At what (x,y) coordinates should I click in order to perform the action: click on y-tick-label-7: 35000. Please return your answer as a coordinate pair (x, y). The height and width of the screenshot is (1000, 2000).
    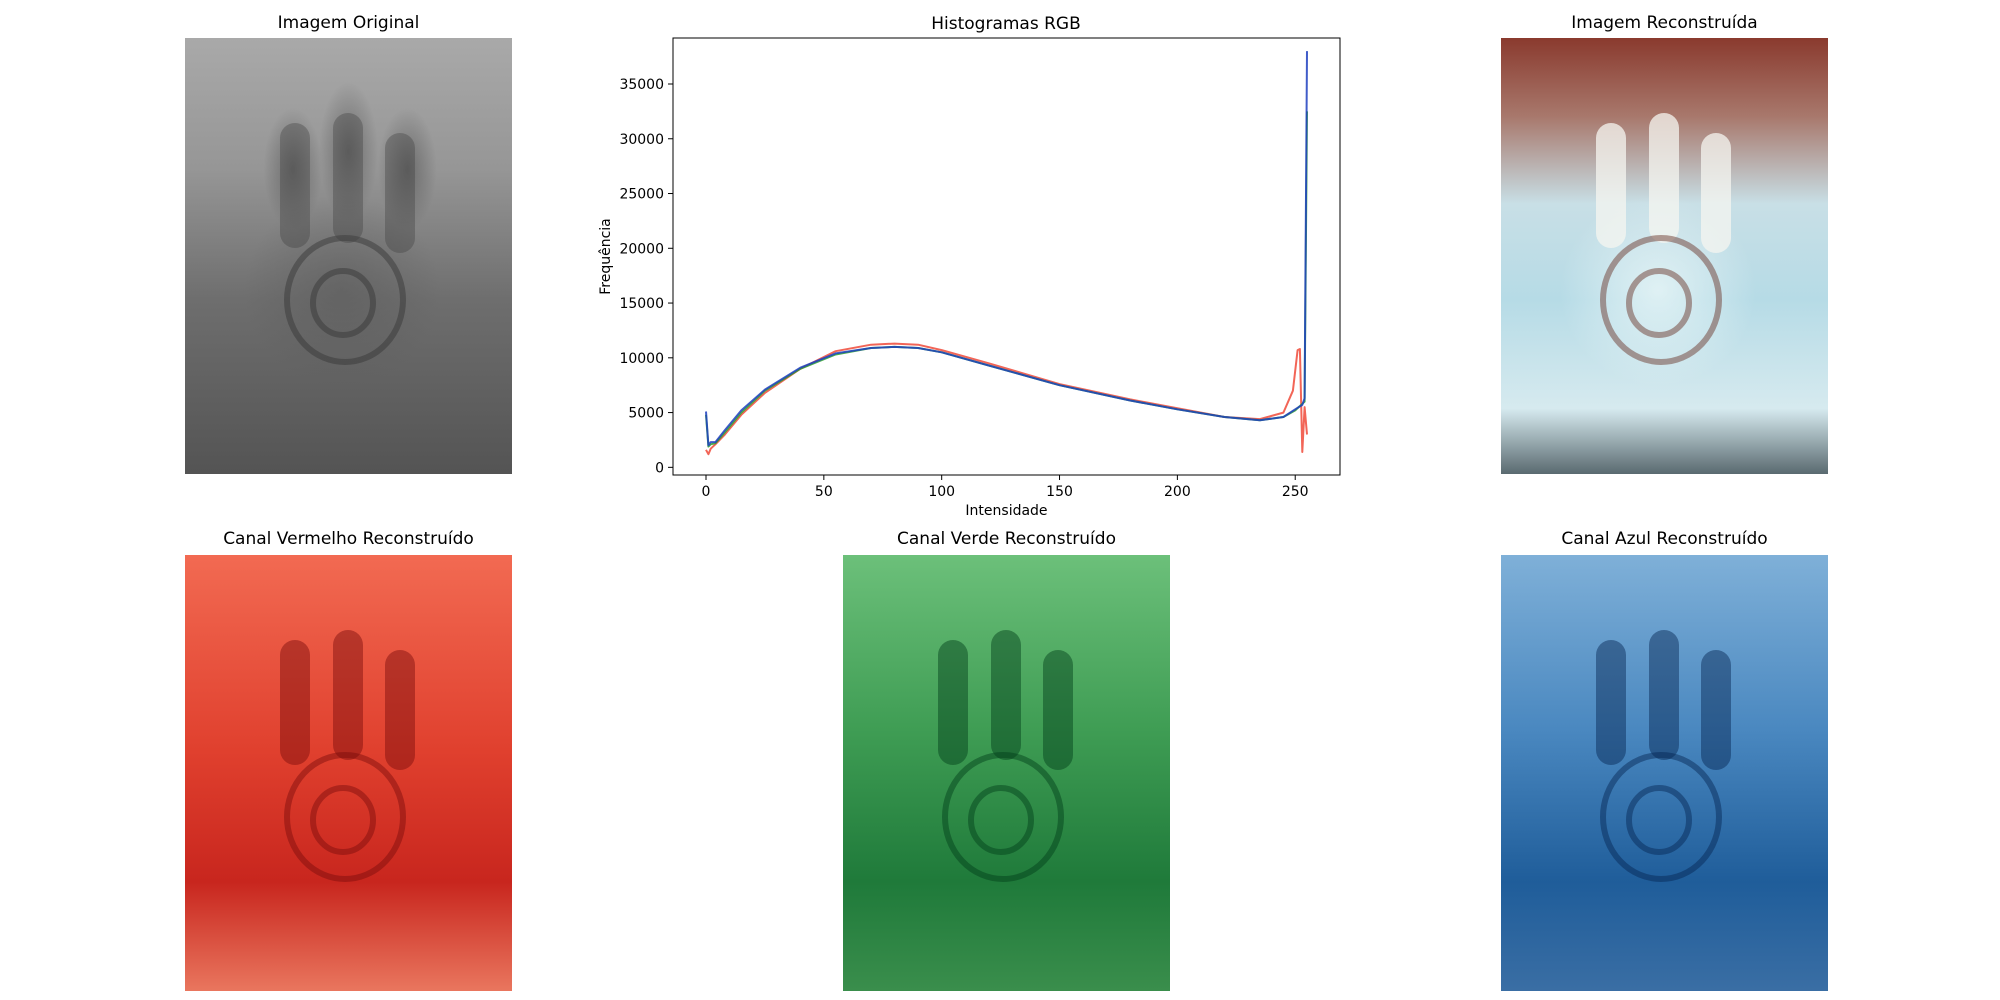
    Looking at the image, I should click on (641, 85).